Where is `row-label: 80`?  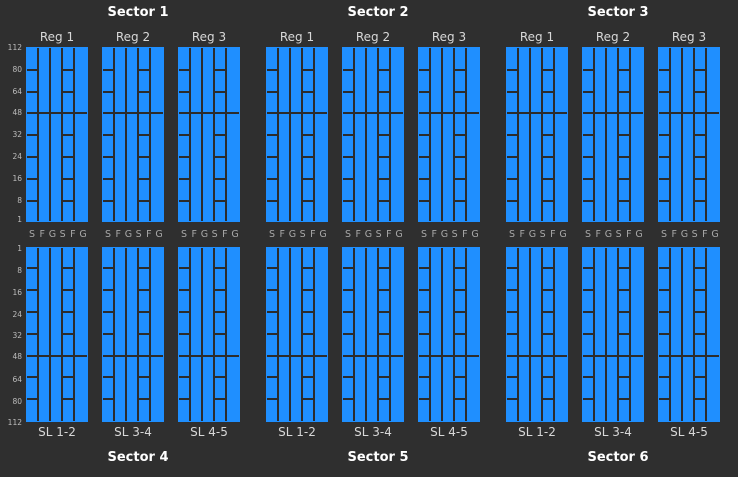 row-label: 80 is located at coordinates (17, 69).